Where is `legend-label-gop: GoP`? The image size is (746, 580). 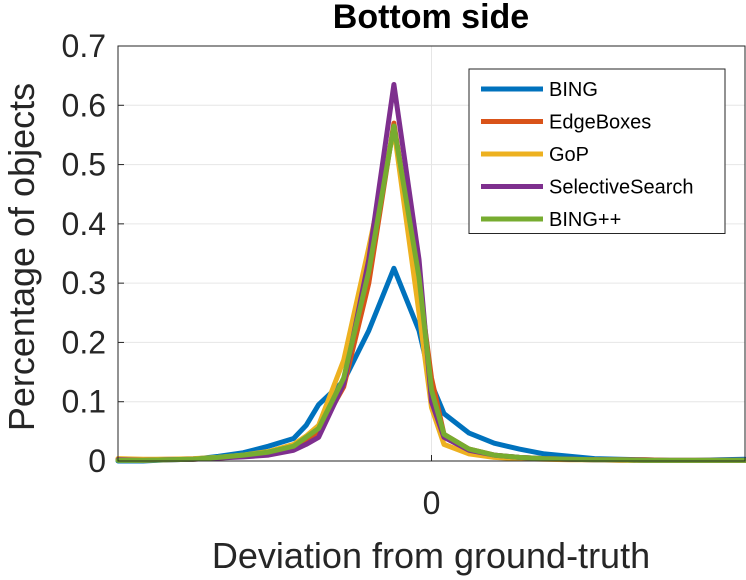 legend-label-gop: GoP is located at coordinates (569, 155).